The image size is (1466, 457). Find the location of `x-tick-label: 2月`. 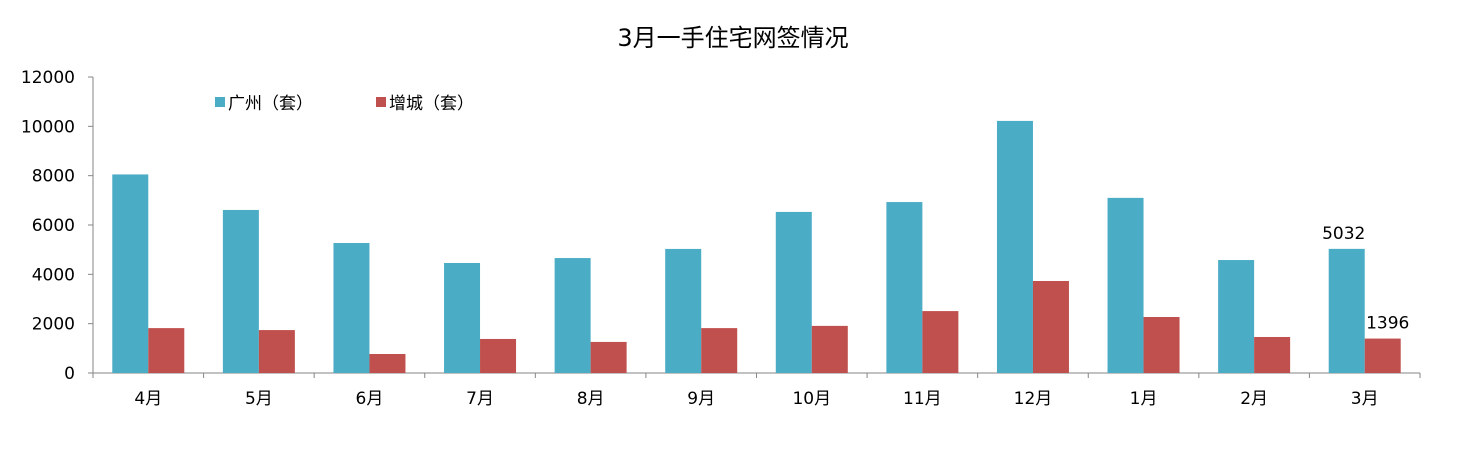

x-tick-label: 2月 is located at coordinates (1254, 399).